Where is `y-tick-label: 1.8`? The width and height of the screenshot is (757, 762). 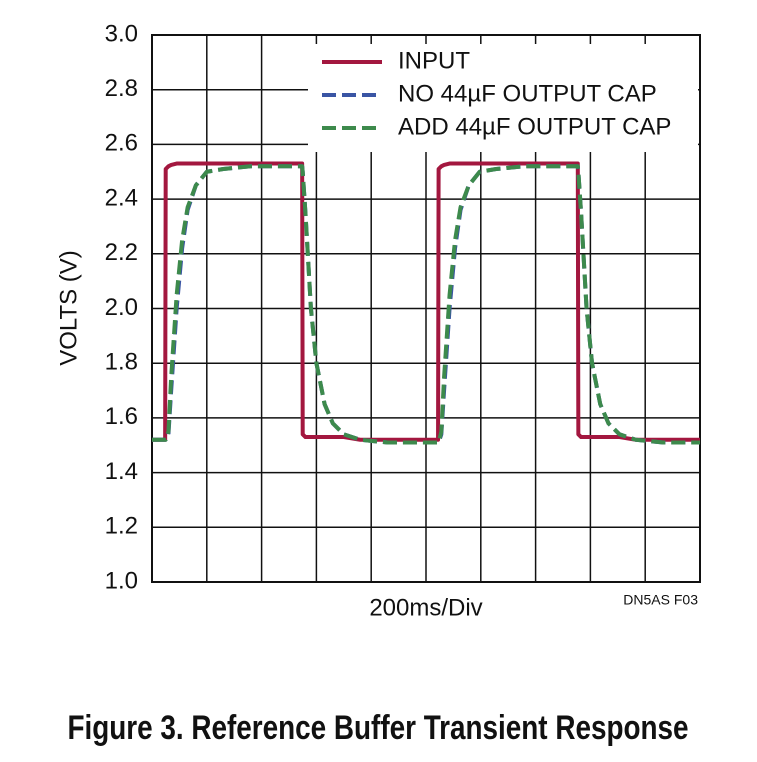
y-tick-label: 1.8 is located at coordinates (121, 362).